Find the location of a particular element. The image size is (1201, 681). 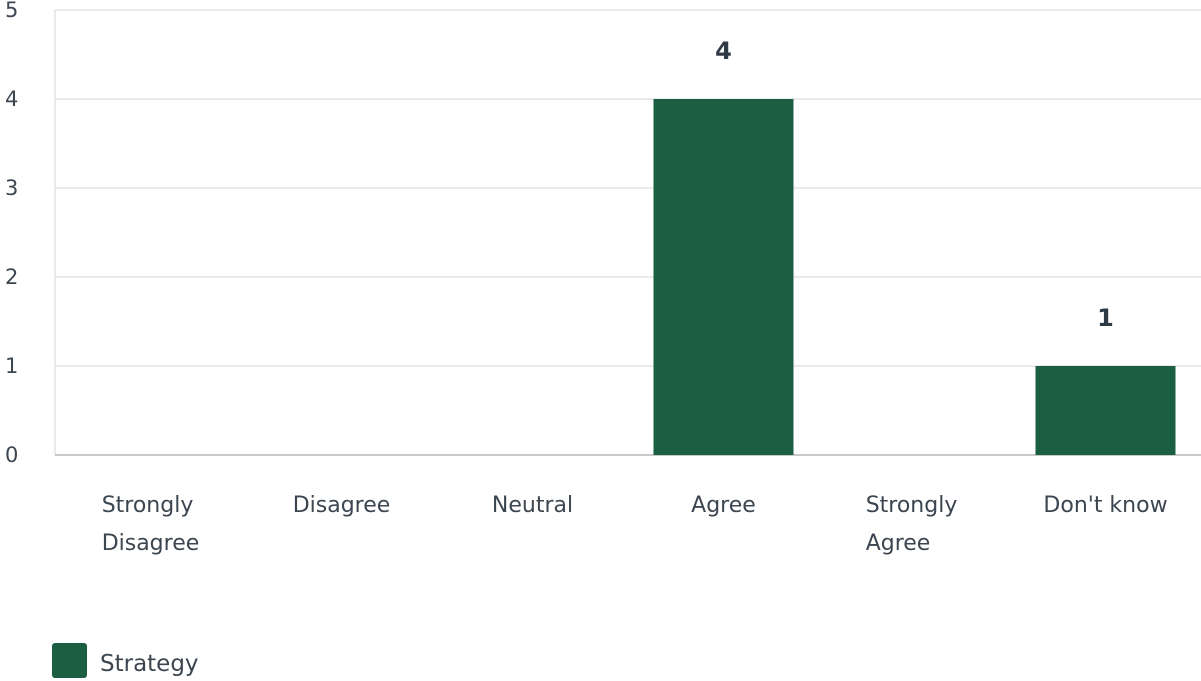

legend-swatch-strategy is located at coordinates (69, 660).